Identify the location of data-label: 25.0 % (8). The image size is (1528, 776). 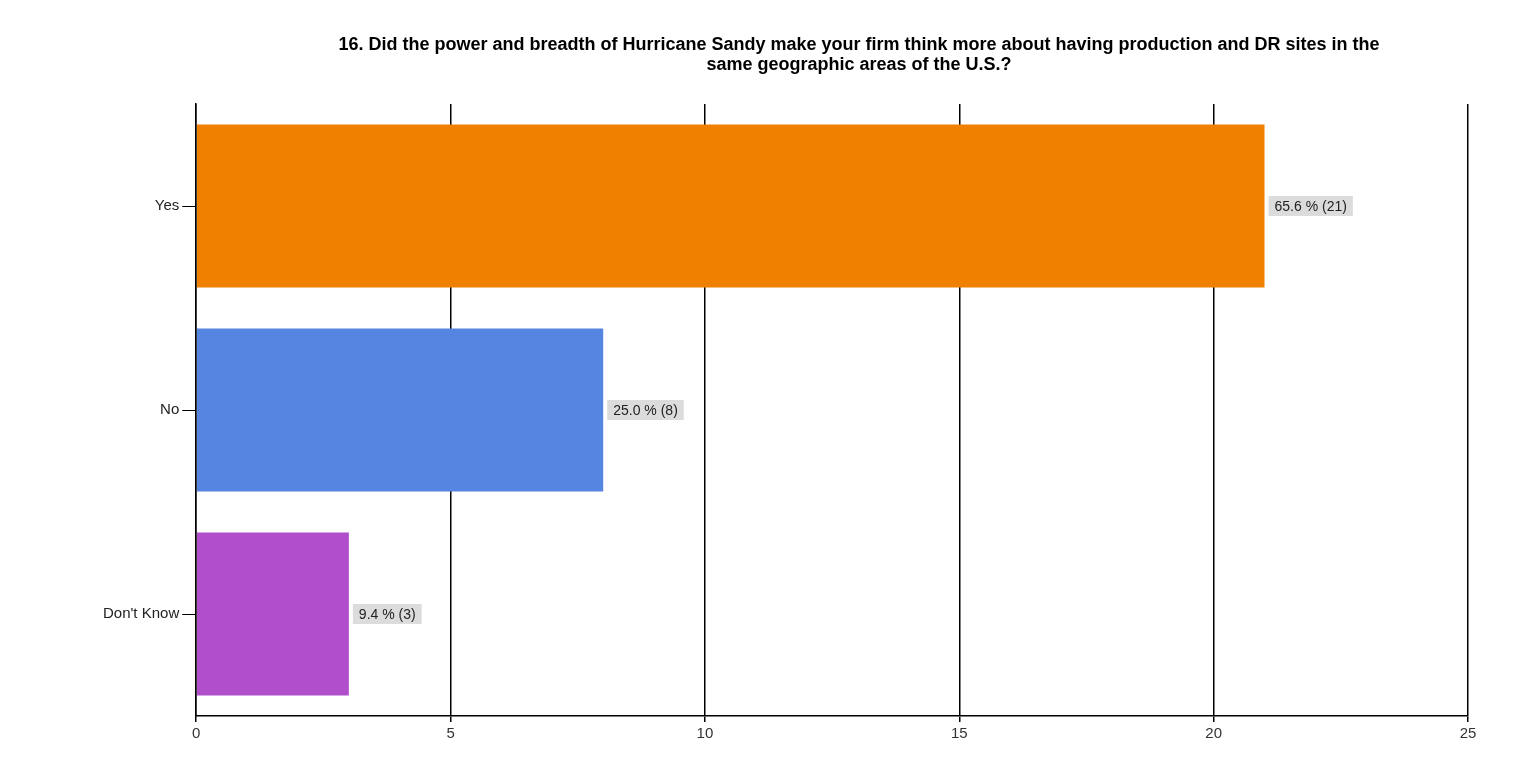
(645, 409).